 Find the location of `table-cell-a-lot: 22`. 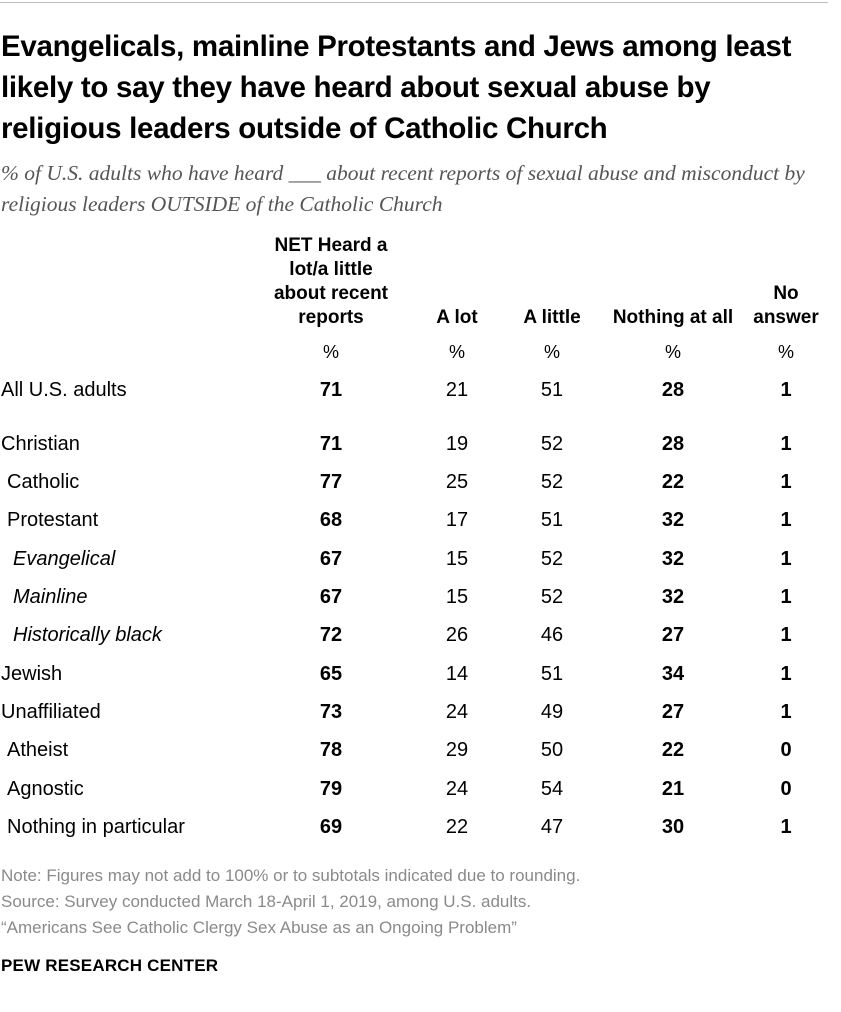

table-cell-a-lot: 22 is located at coordinates (457, 827).